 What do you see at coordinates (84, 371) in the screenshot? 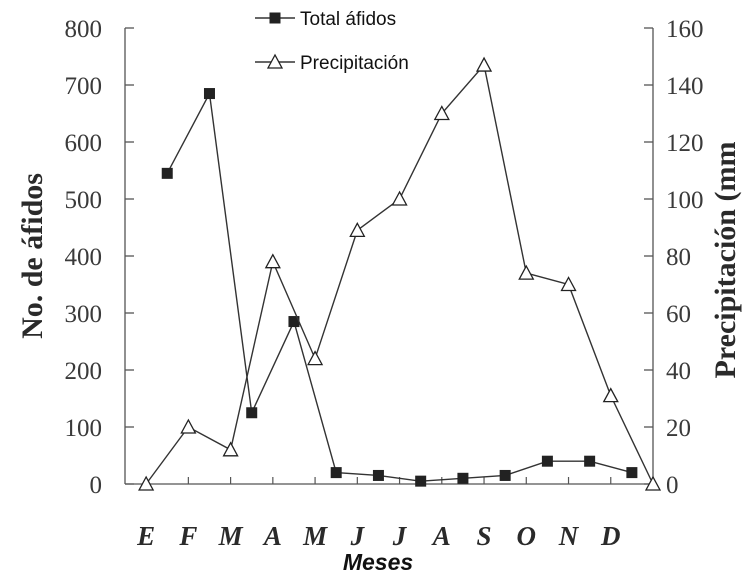
I see `y-tick-label: 200` at bounding box center [84, 371].